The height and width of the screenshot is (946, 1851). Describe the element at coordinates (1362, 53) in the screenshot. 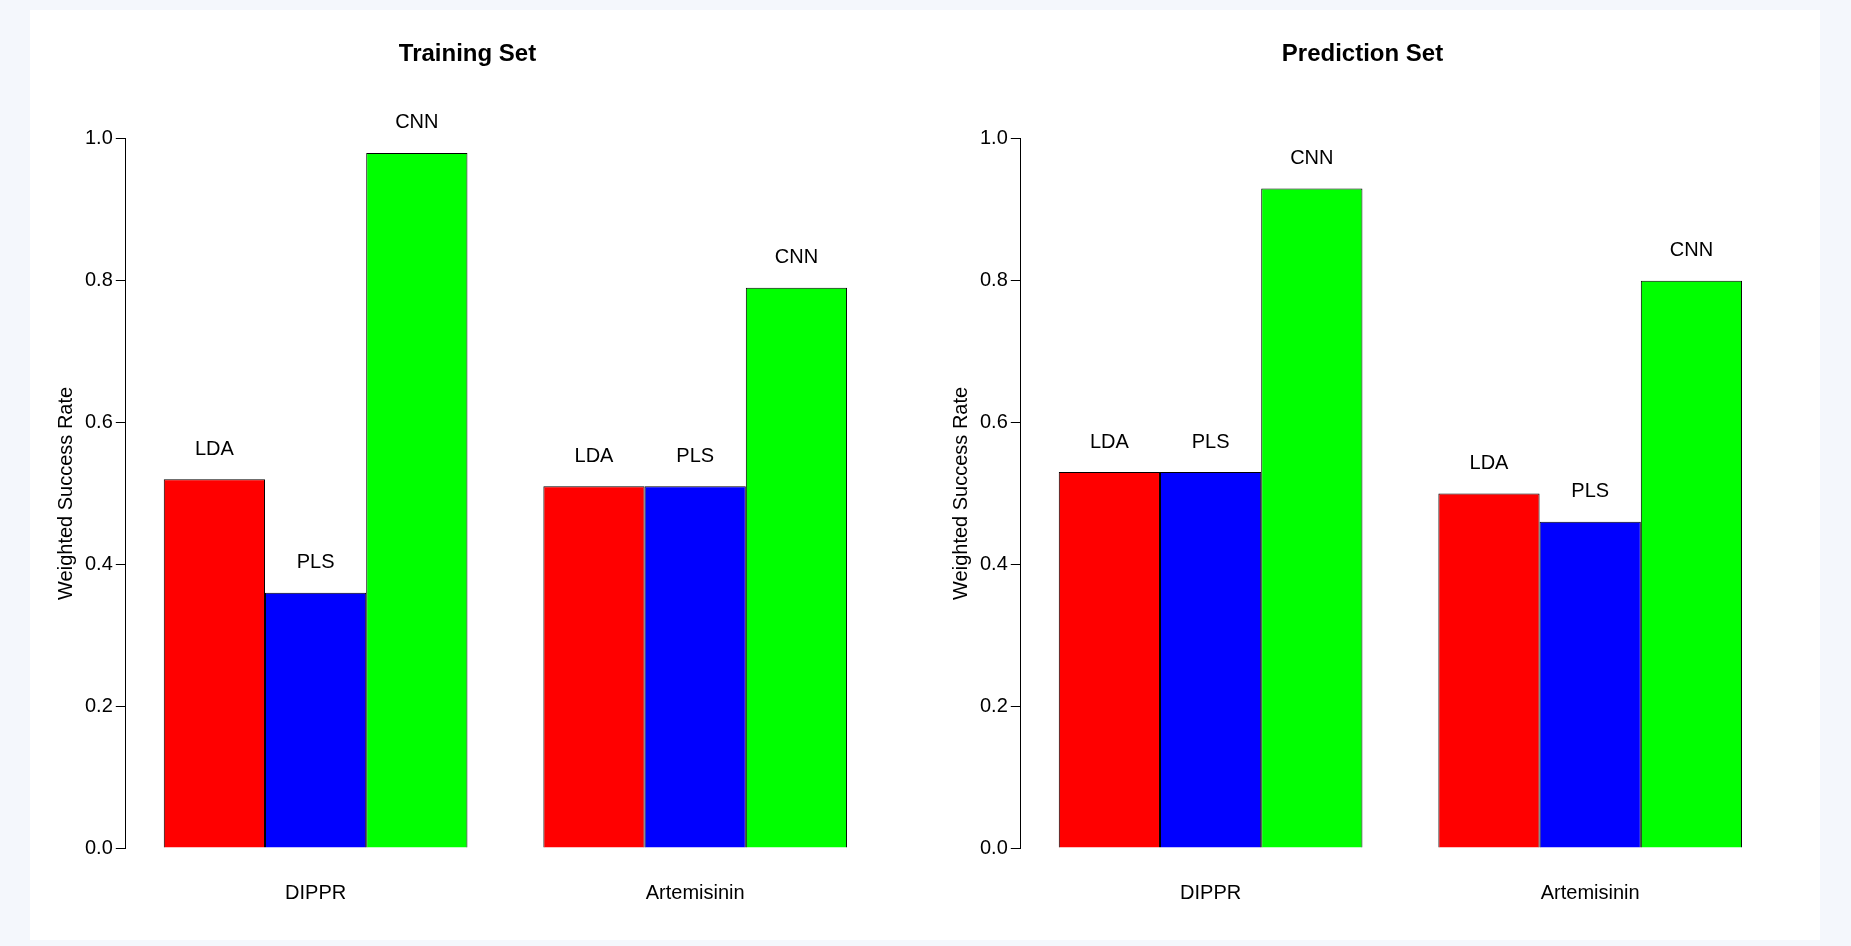

I see `chart-title: Prediction Set` at that location.